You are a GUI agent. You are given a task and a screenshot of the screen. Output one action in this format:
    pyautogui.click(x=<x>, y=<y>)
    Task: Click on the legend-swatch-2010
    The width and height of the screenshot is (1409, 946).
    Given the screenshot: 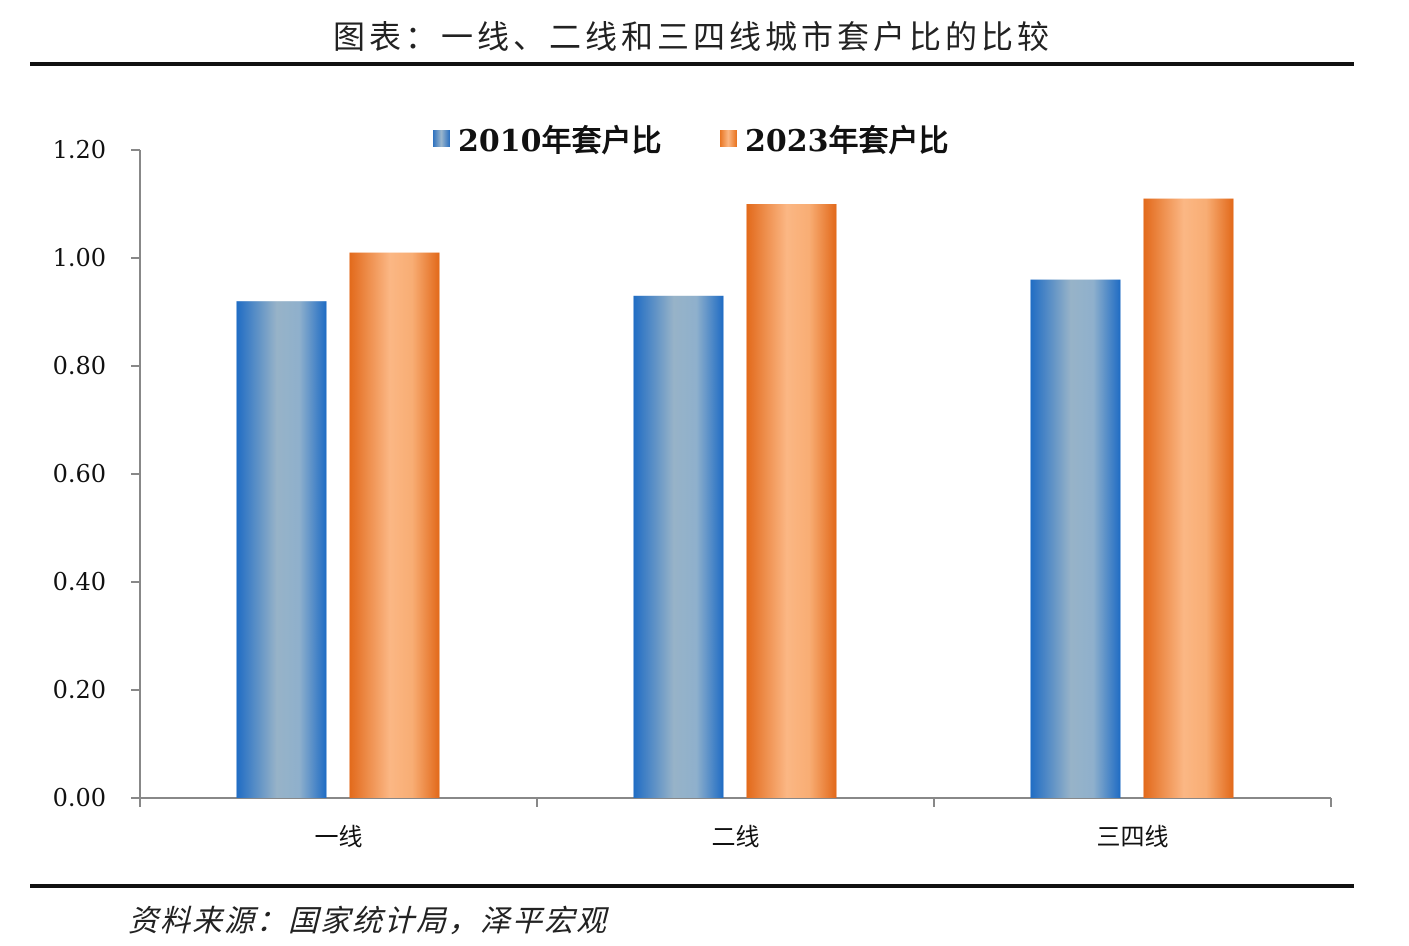 What is the action you would take?
    pyautogui.click(x=441, y=138)
    